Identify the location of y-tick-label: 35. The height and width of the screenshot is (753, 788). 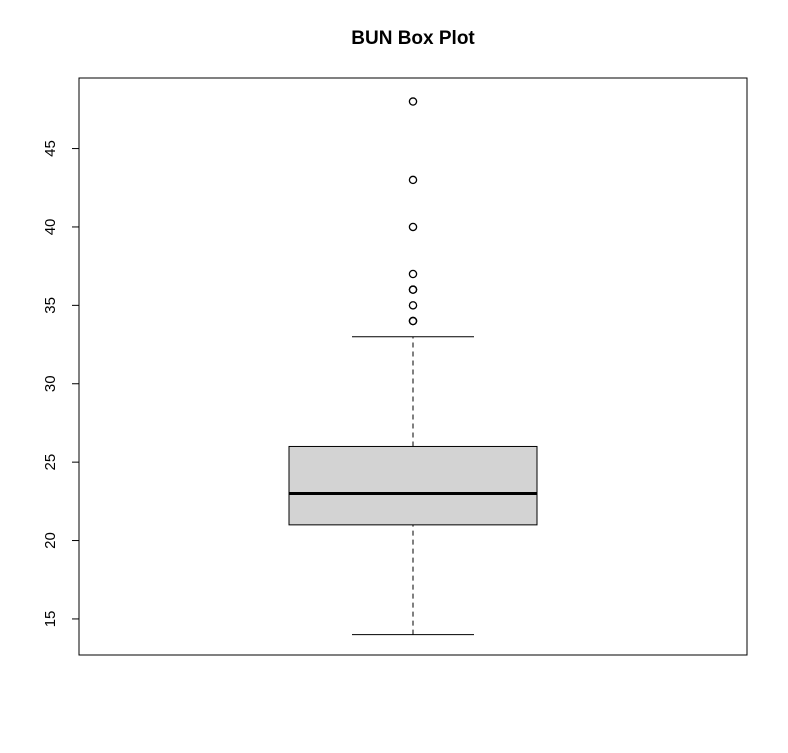
(50, 305).